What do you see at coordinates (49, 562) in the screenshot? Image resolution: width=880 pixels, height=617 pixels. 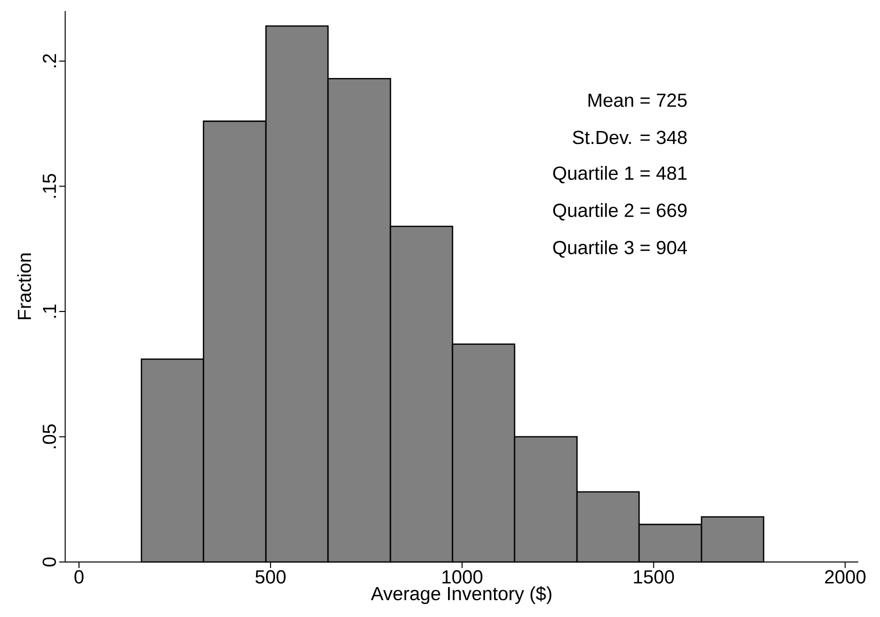 I see `y-tick-label: 0` at bounding box center [49, 562].